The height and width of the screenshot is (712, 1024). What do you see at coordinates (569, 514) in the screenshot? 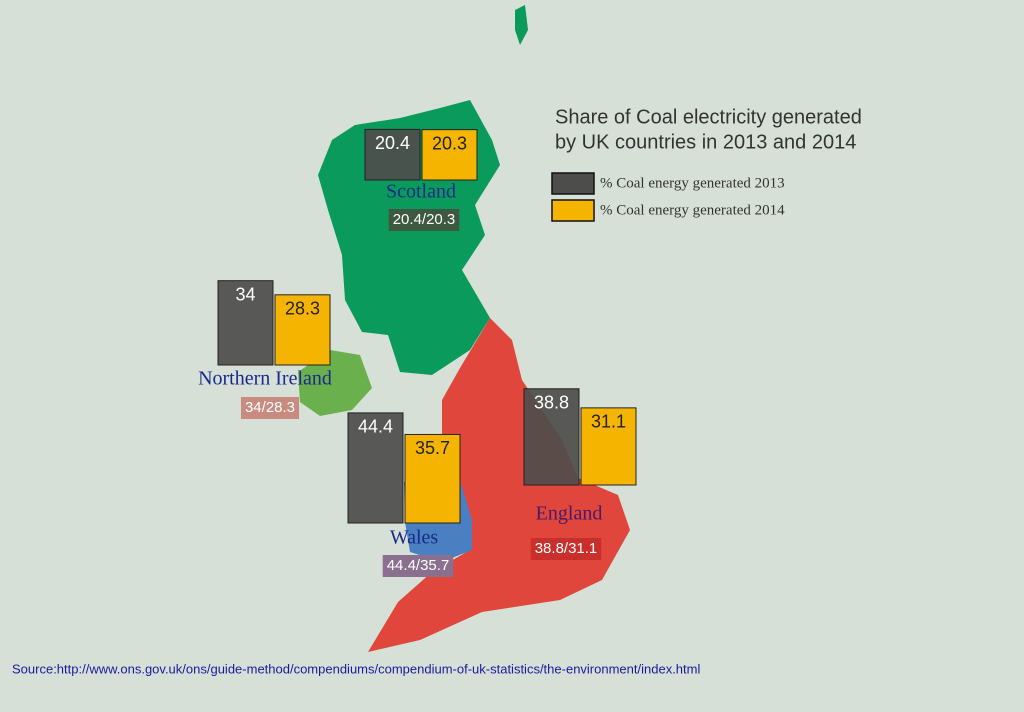
I see `region-name: England` at bounding box center [569, 514].